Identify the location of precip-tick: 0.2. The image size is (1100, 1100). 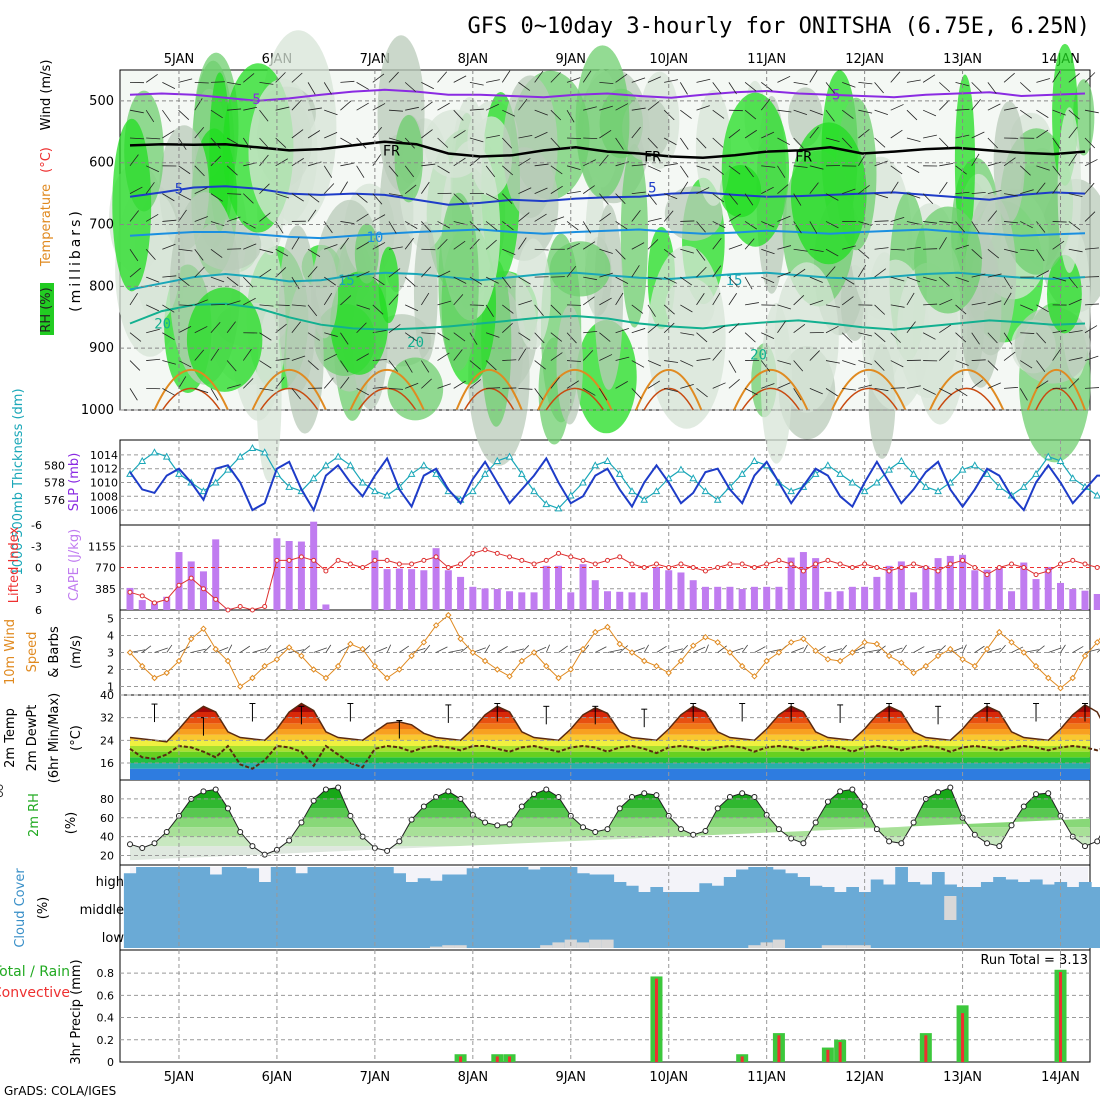
(106, 1040).